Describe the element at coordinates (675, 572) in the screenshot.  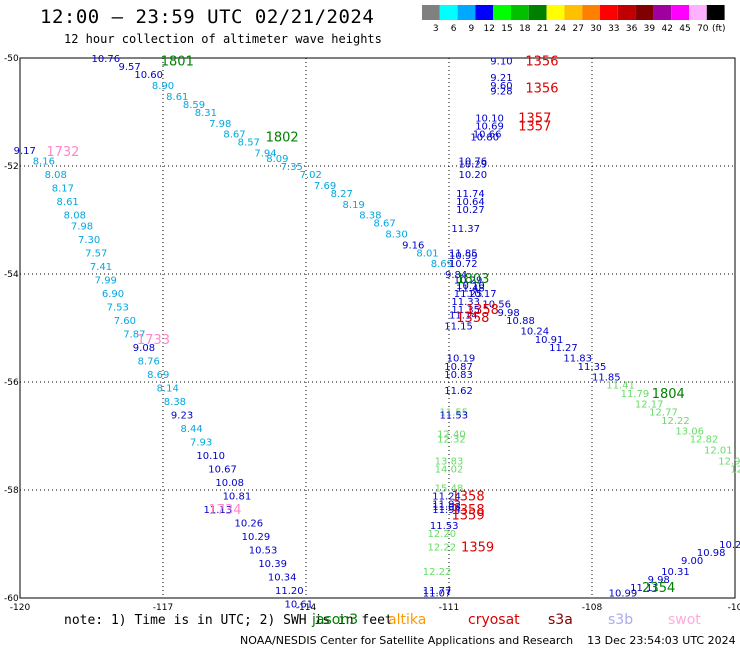
I see `swh-value: 10.31` at that location.